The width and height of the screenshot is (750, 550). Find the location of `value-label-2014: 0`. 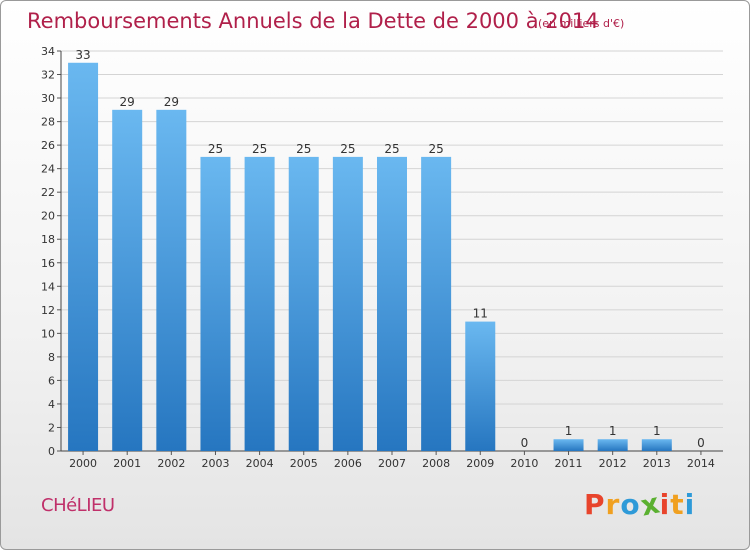

value-label-2014: 0 is located at coordinates (701, 443).